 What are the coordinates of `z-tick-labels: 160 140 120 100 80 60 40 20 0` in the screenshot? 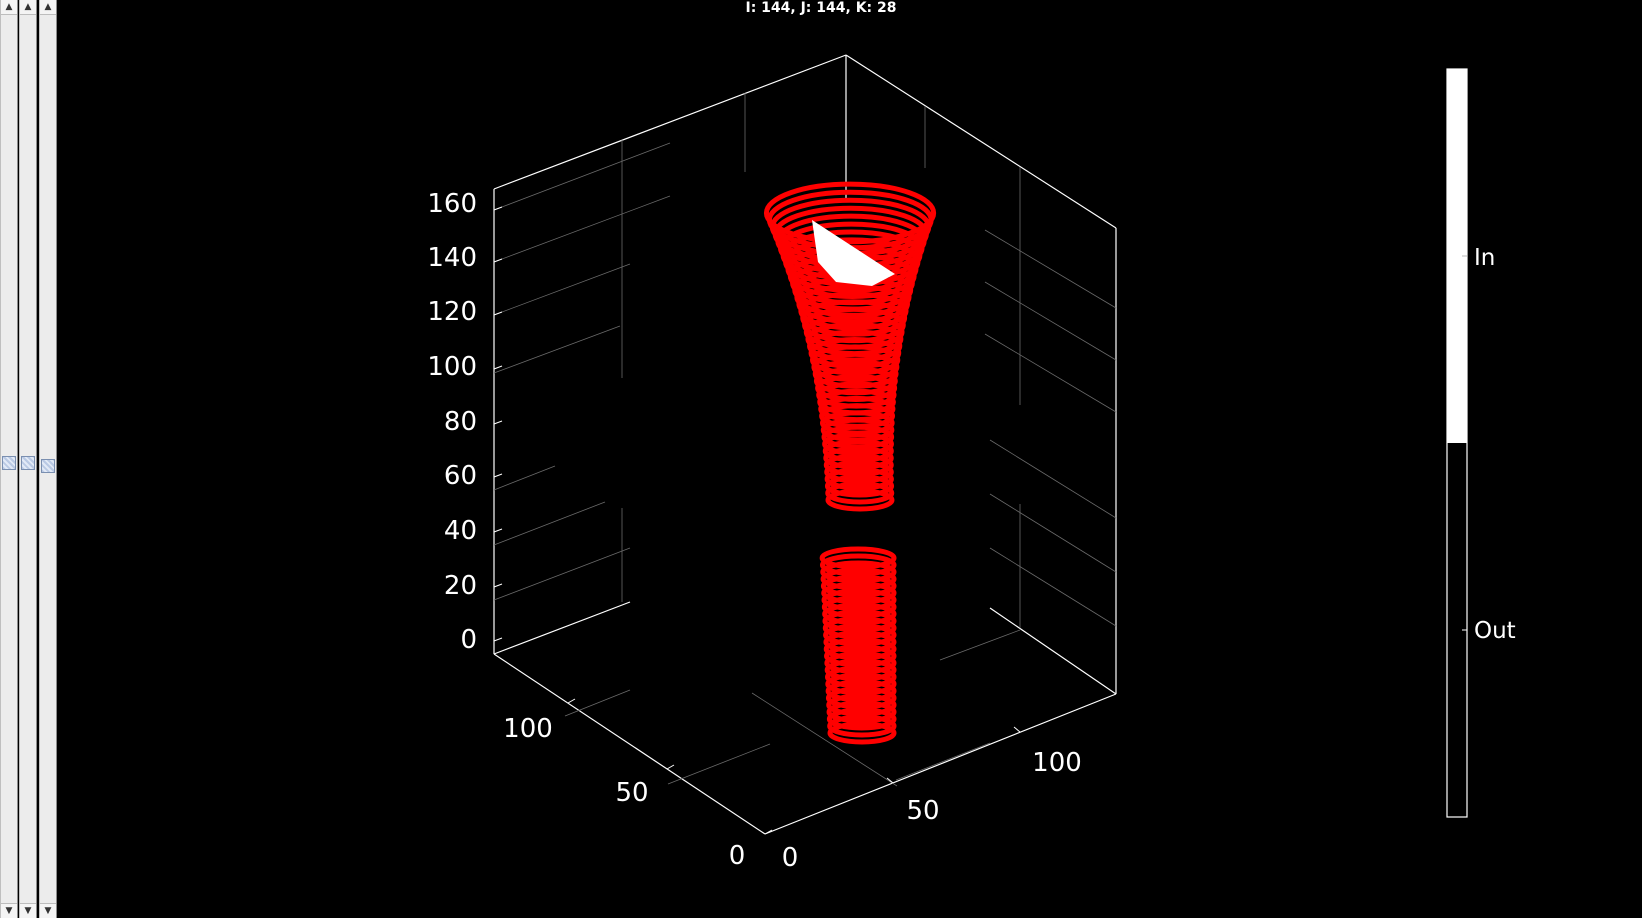 It's located at (452, 422).